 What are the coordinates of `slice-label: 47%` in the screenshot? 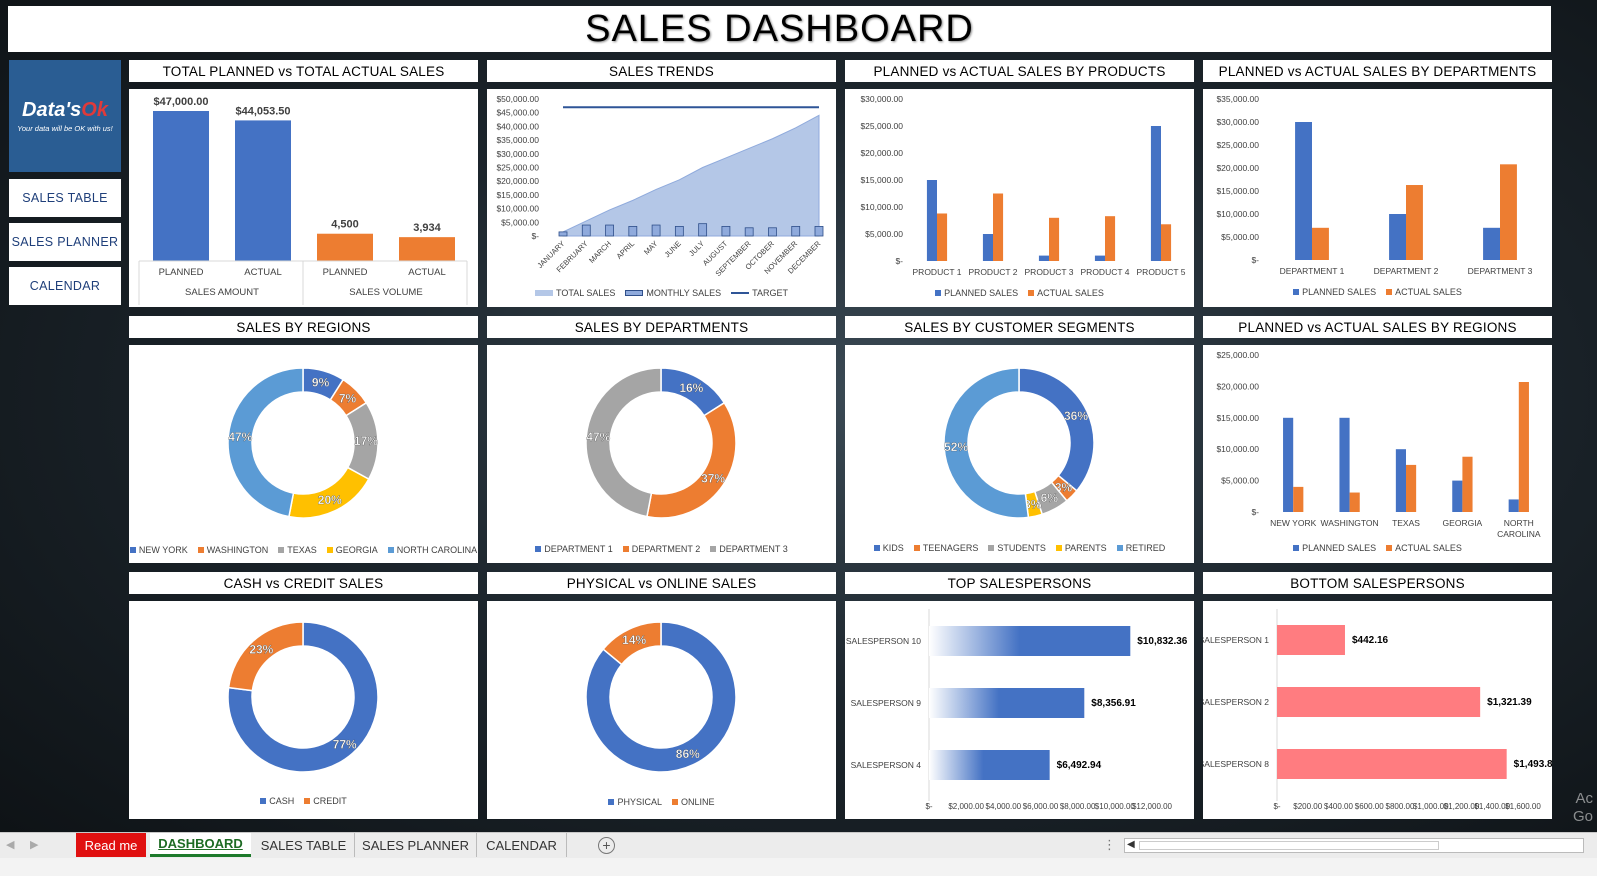 It's located at (240, 437).